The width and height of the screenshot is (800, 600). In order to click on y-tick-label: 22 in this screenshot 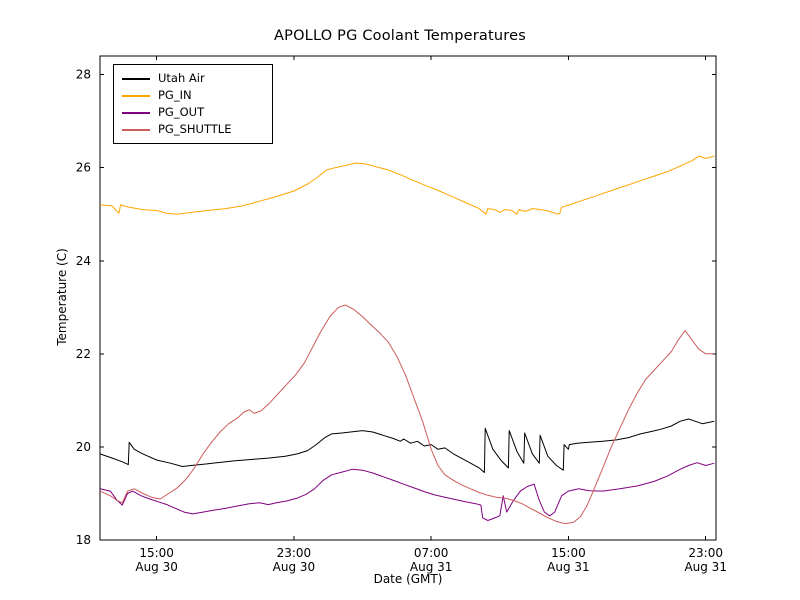, I will do `click(83, 354)`.